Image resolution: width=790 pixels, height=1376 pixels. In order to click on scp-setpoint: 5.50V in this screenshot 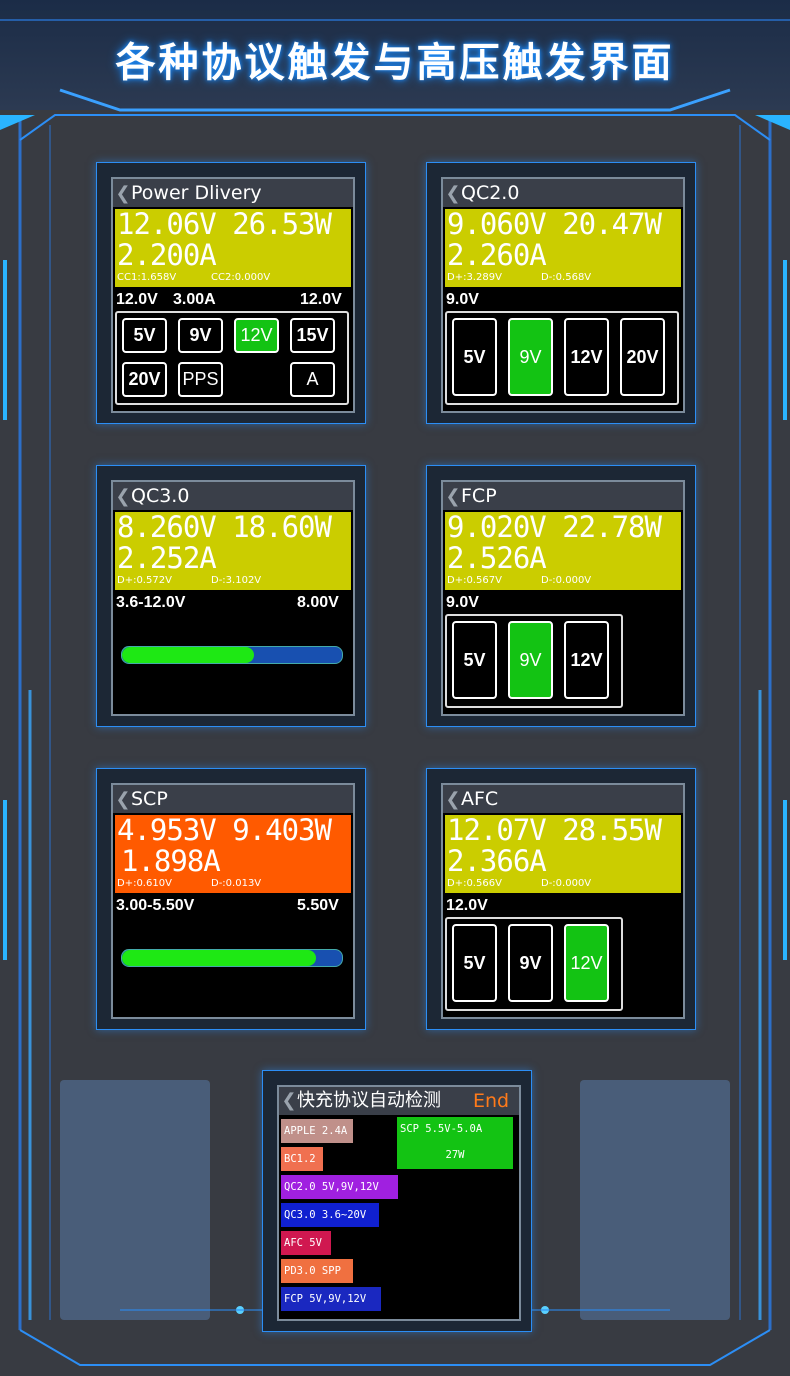, I will do `click(318, 905)`.